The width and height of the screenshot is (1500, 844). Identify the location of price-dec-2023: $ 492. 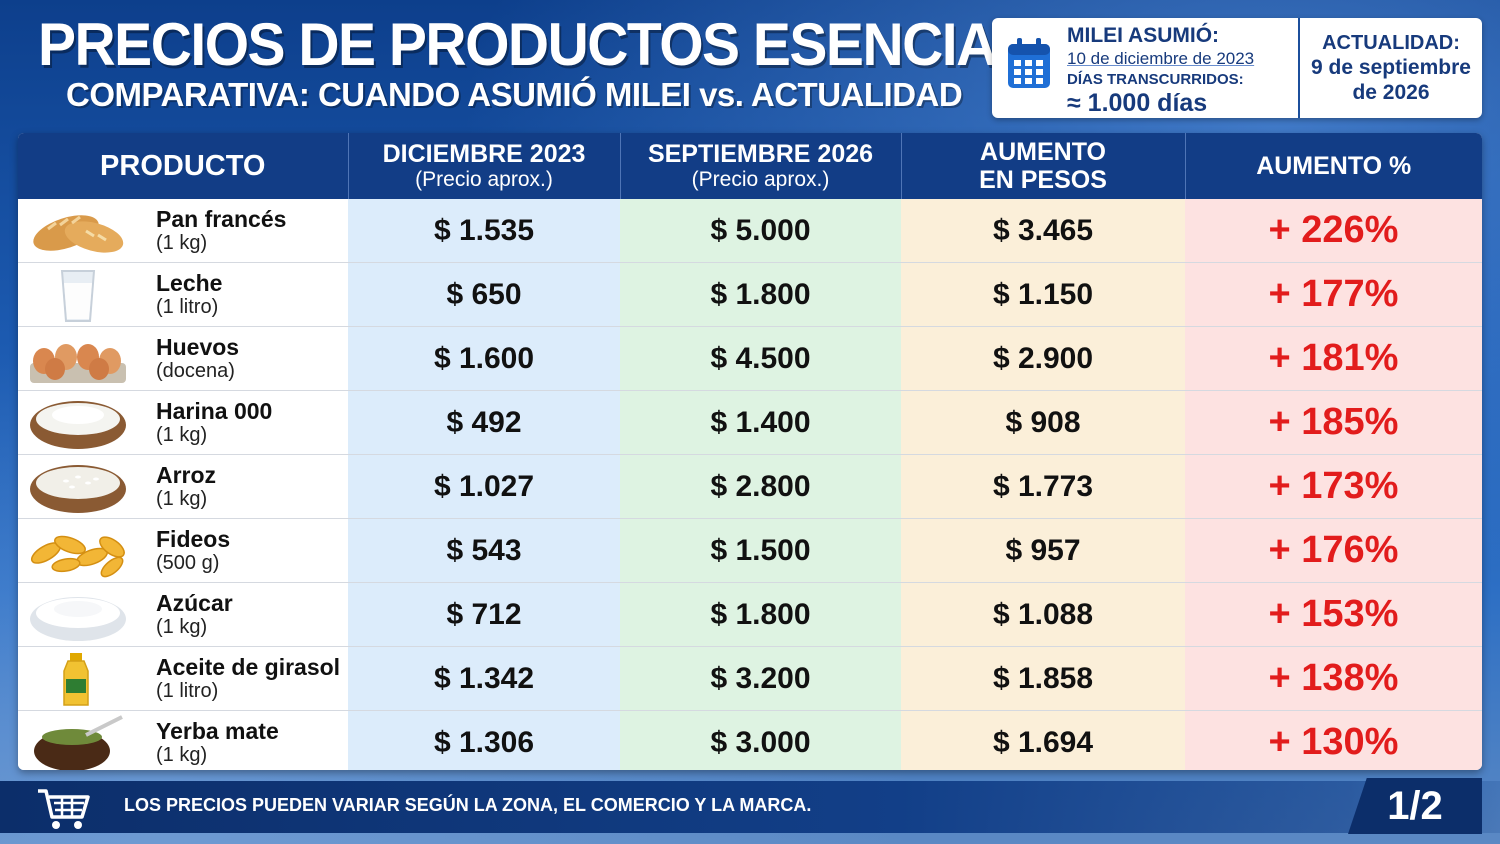
(484, 422).